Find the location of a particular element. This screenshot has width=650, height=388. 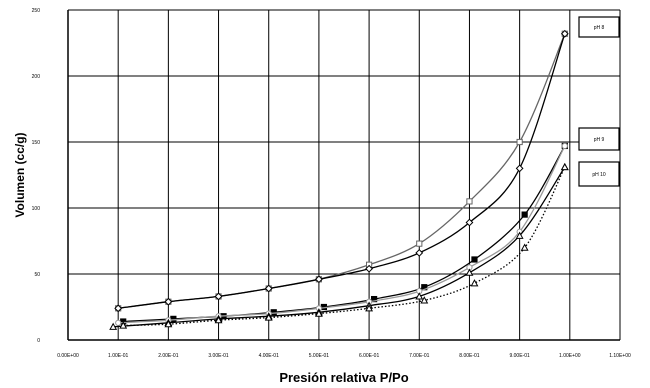

x-tick-label: 2.00E-01 is located at coordinates (168, 356).